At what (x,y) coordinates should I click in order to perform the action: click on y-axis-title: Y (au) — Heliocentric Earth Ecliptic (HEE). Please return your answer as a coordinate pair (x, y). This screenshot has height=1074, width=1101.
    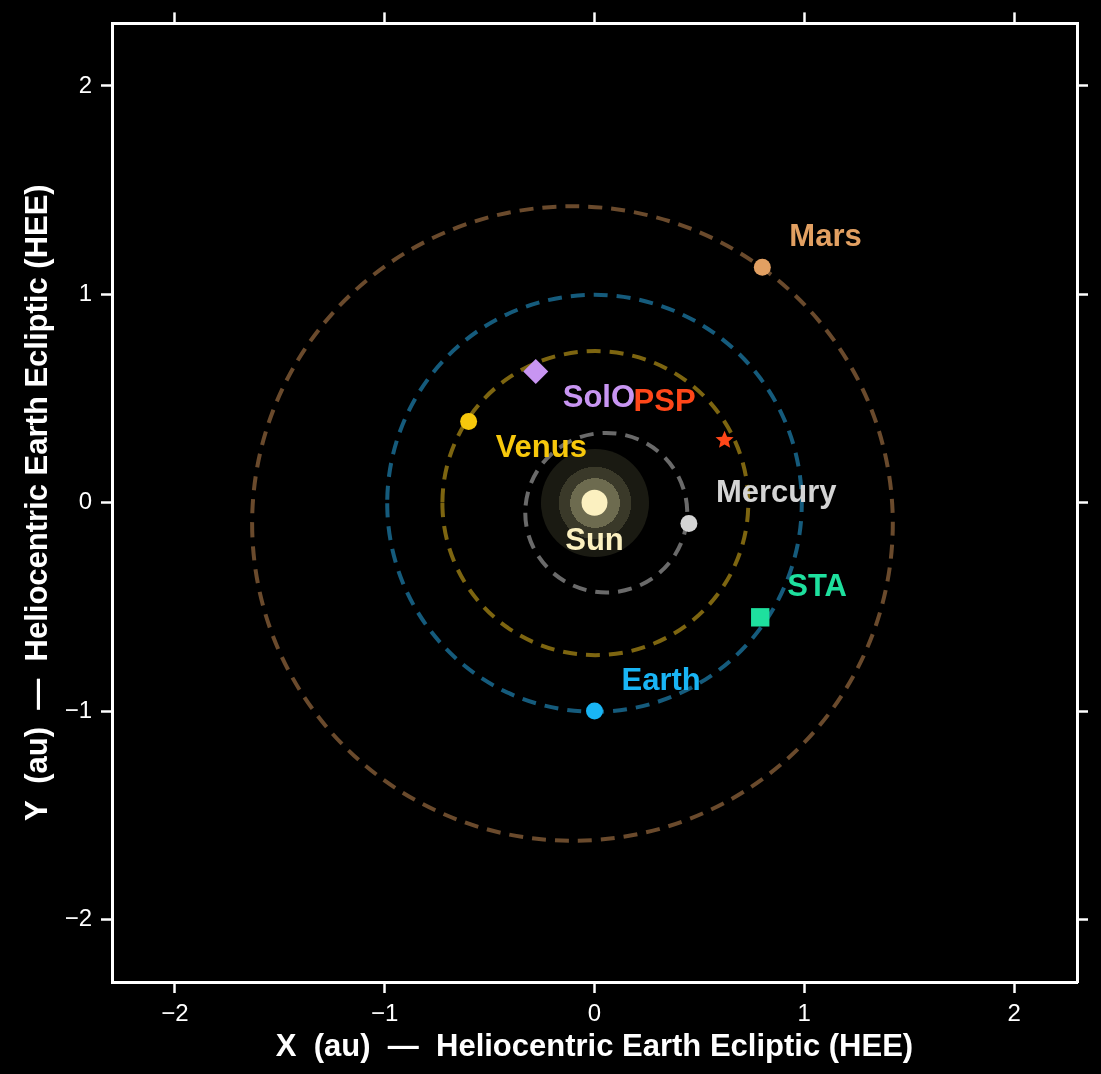
    Looking at the image, I should click on (37, 503).